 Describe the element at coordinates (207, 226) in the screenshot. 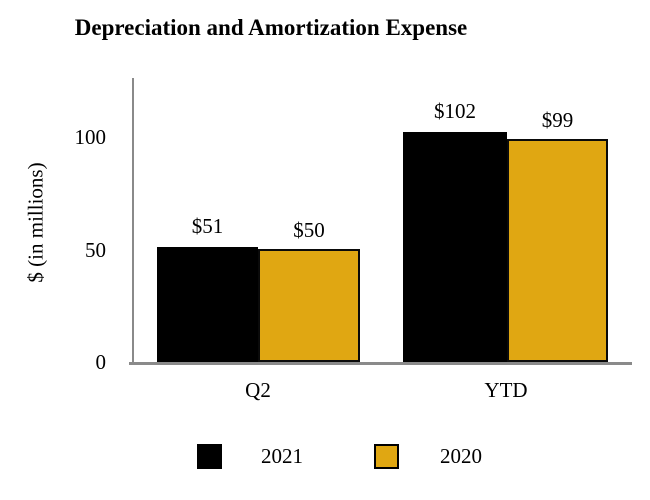

I see `bar-value-label-q2-2021: $51` at that location.